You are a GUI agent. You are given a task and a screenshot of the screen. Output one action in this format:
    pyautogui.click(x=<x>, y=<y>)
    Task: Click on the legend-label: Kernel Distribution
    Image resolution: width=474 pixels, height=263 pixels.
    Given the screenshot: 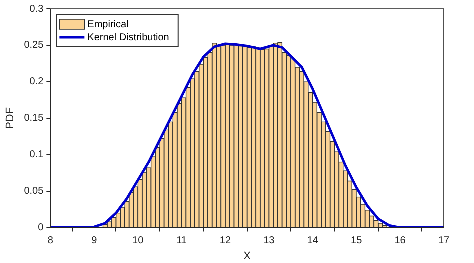 What is the action you would take?
    pyautogui.click(x=129, y=38)
    